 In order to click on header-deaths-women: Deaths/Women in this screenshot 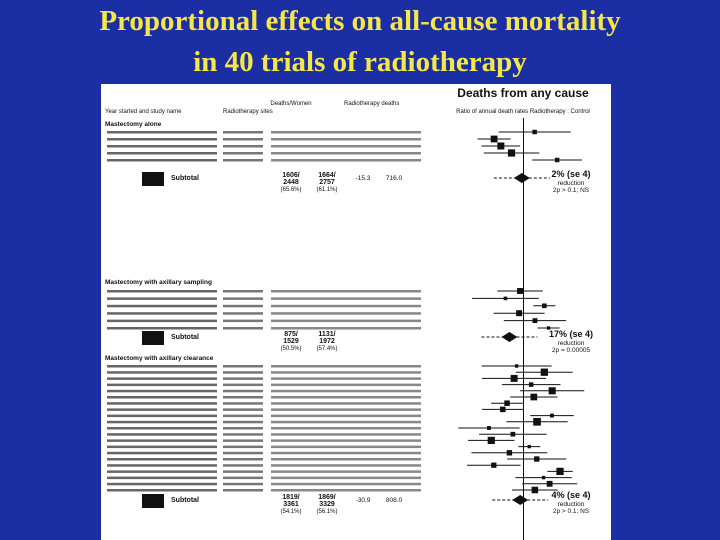, I will do `click(290, 104)`.